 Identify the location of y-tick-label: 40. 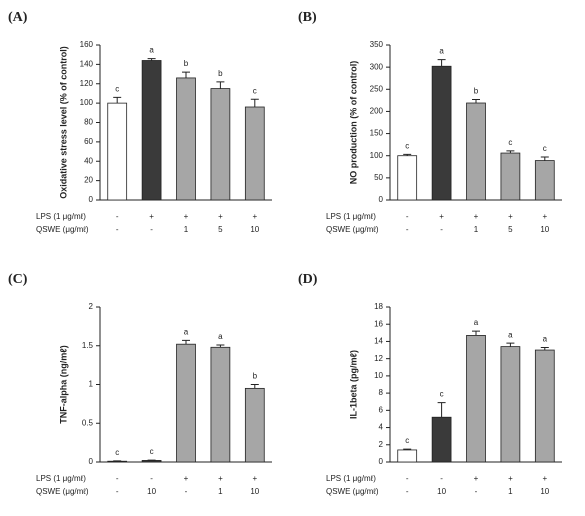
(88, 160).